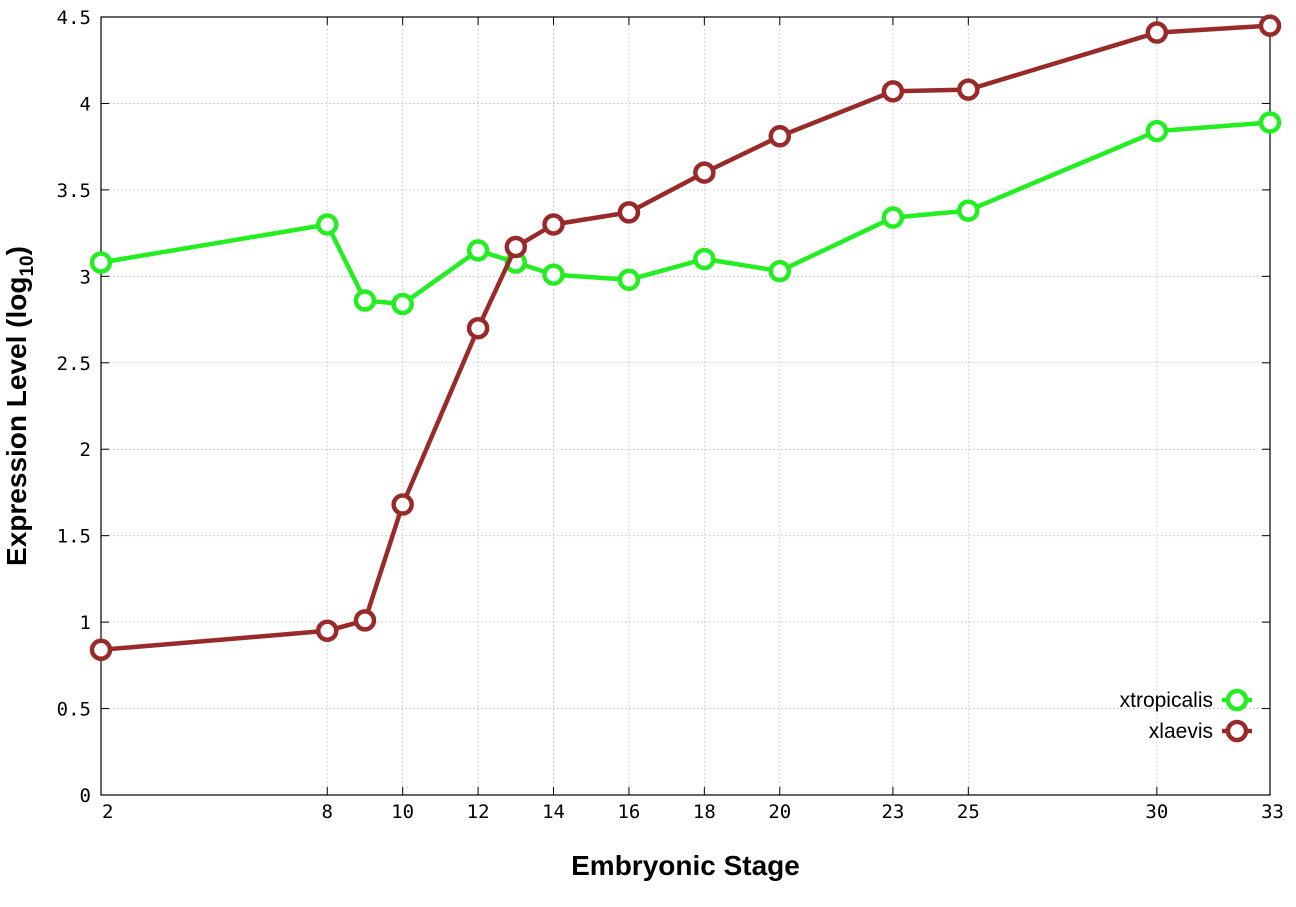  What do you see at coordinates (74, 537) in the screenshot?
I see `y-tick-label: 1.5` at bounding box center [74, 537].